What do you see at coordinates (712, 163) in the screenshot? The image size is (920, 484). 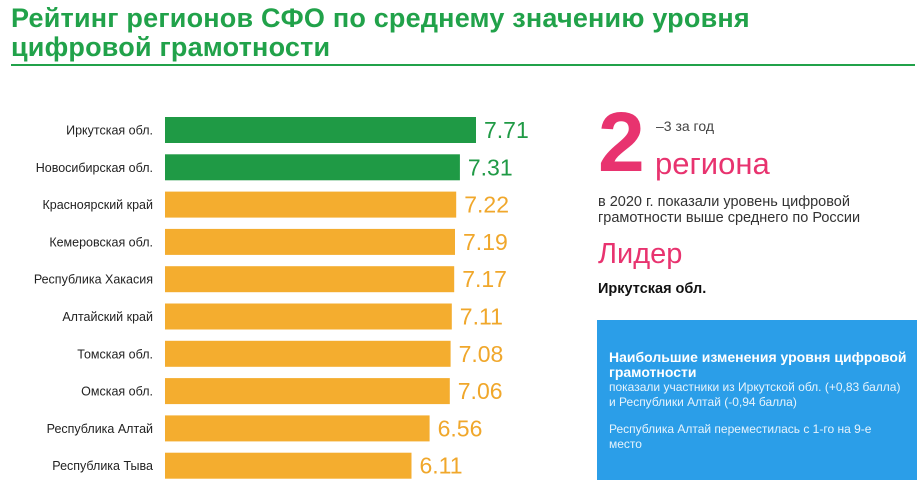 I see `regions-word: региона` at bounding box center [712, 163].